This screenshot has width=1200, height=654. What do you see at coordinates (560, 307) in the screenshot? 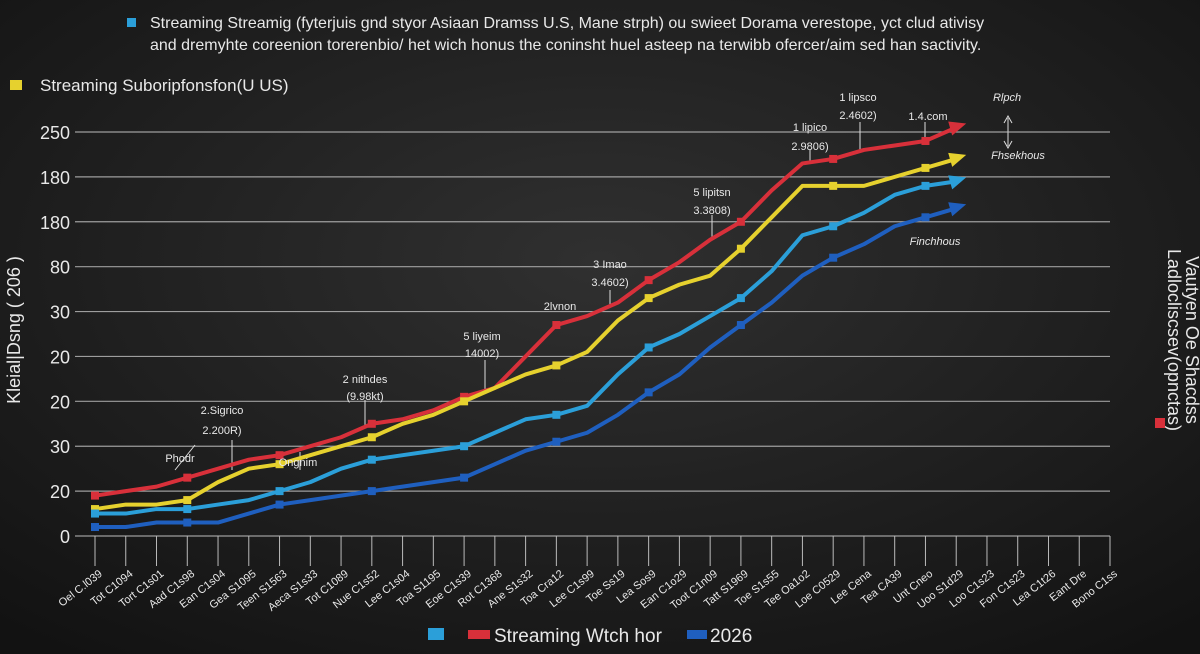
I see `annotation: 2lvnon` at bounding box center [560, 307].